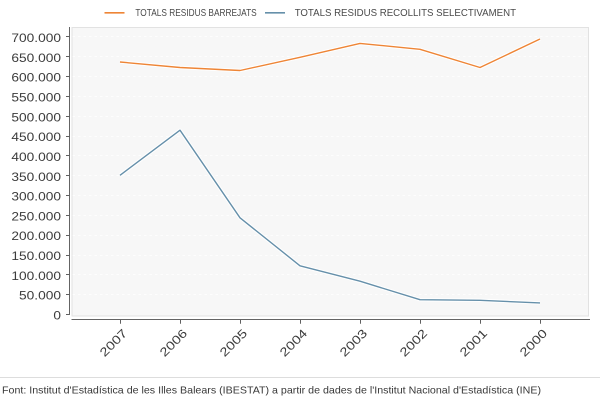 This screenshot has width=600, height=400. I want to click on svg-text: 300.000, so click(36, 197).